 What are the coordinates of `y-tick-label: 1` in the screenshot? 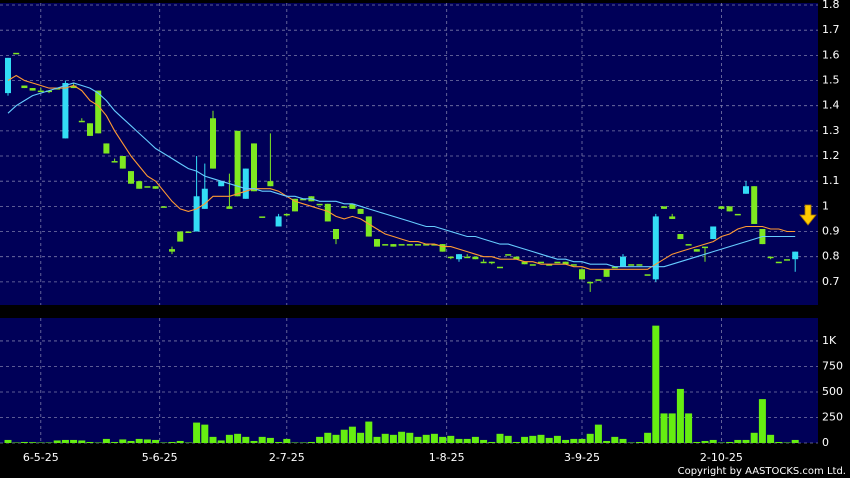 It's located at (825, 205).